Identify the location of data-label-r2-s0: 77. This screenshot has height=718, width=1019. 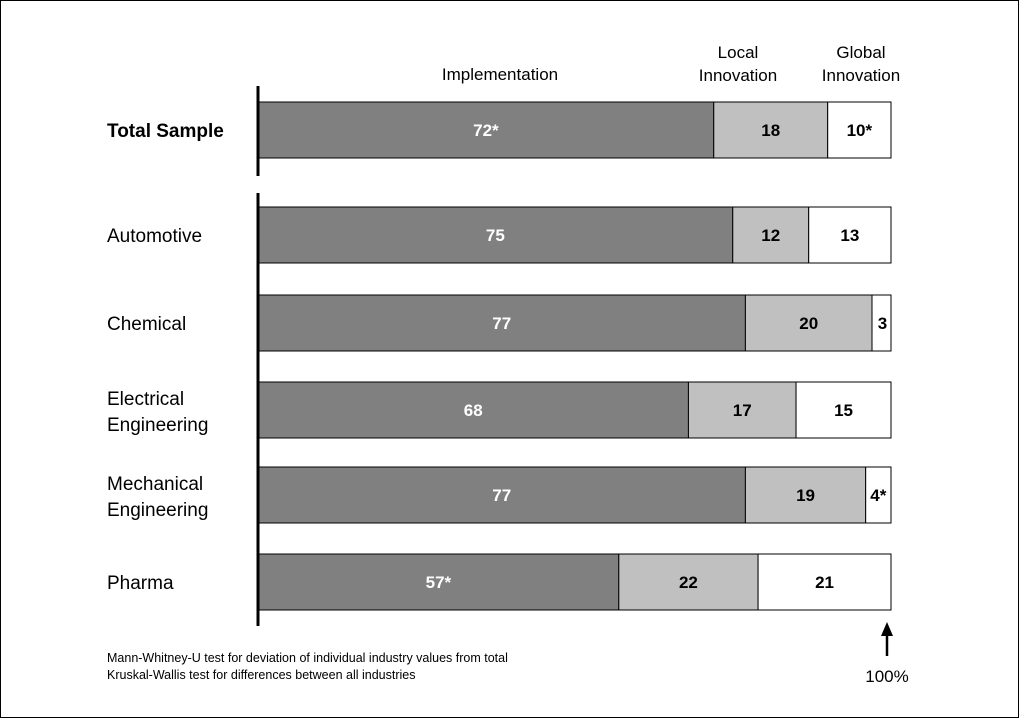
(501, 323).